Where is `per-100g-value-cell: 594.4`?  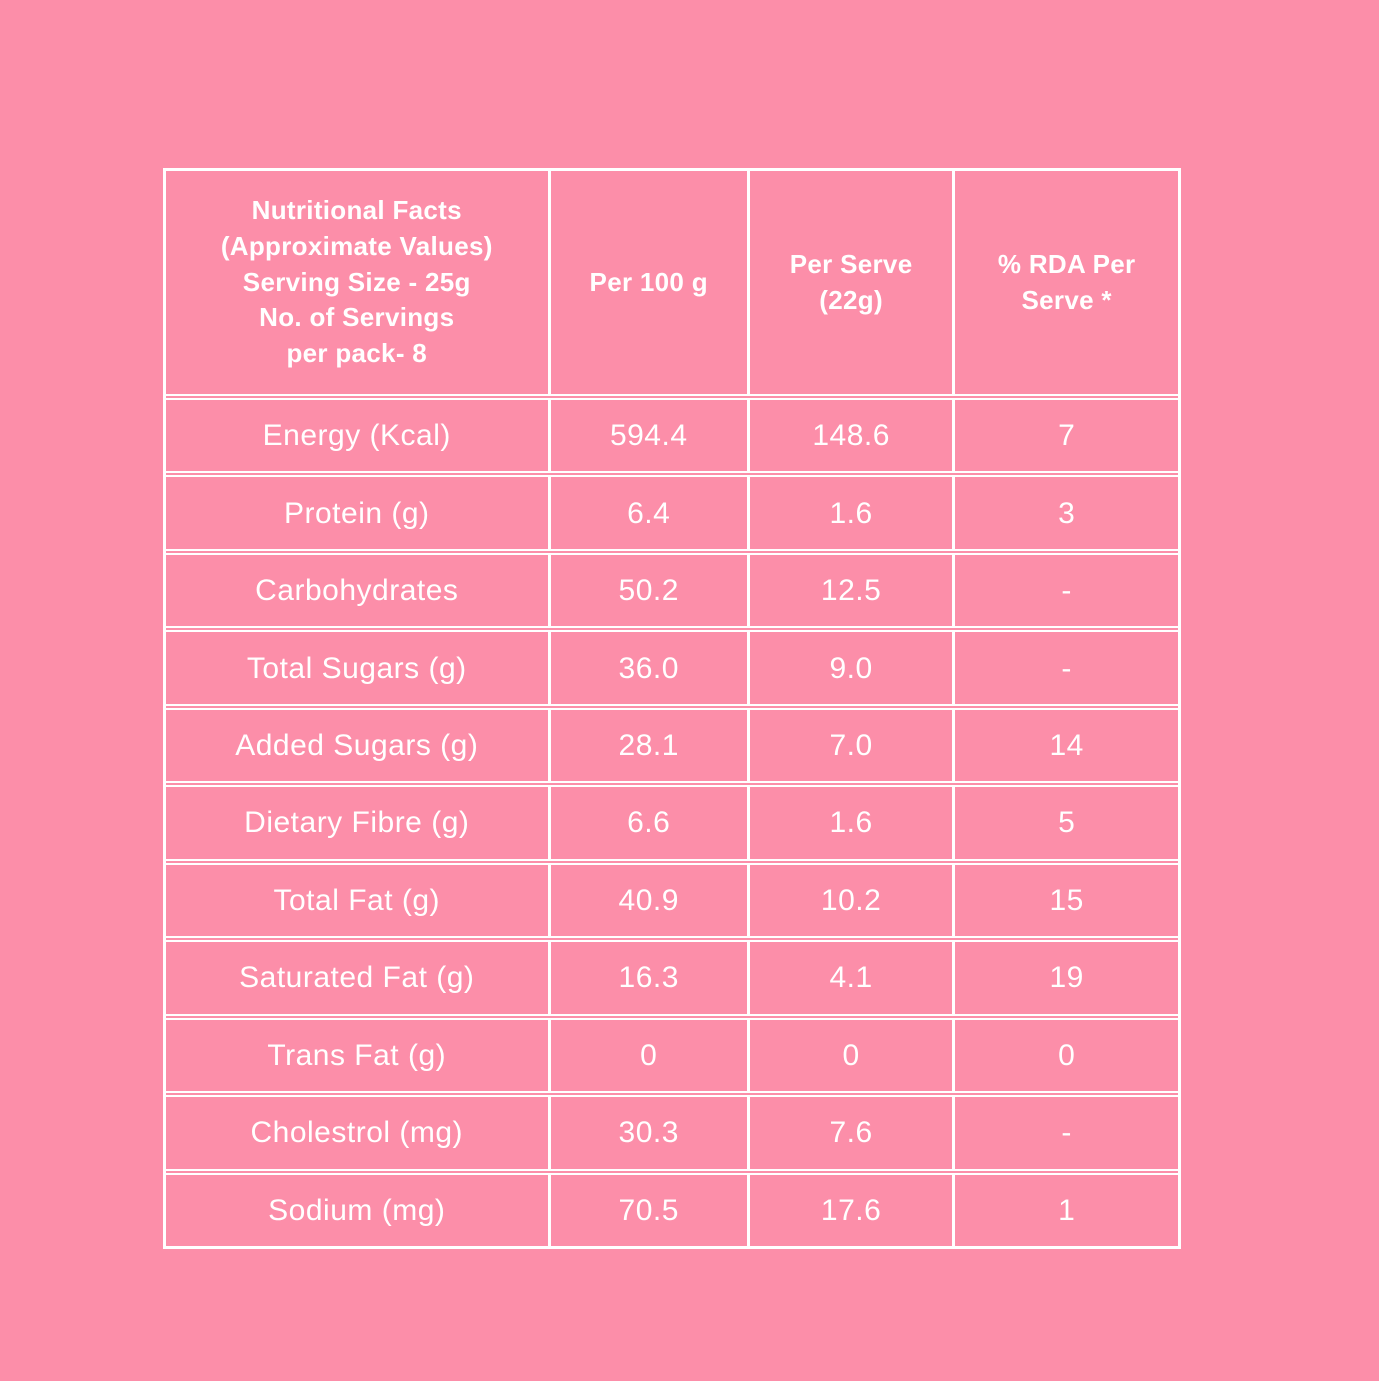
per-100g-value-cell: 594.4 is located at coordinates (650, 436).